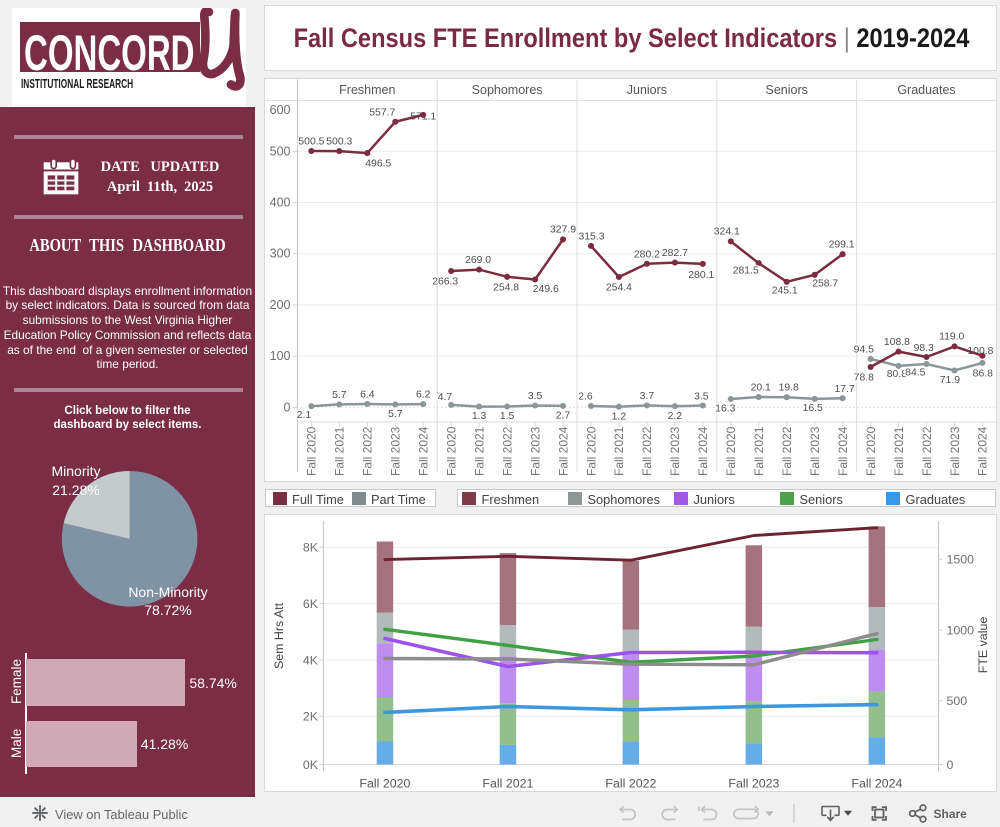 The height and width of the screenshot is (827, 1000). What do you see at coordinates (864, 377) in the screenshot?
I see `svg-text: 78.8` at bounding box center [864, 377].